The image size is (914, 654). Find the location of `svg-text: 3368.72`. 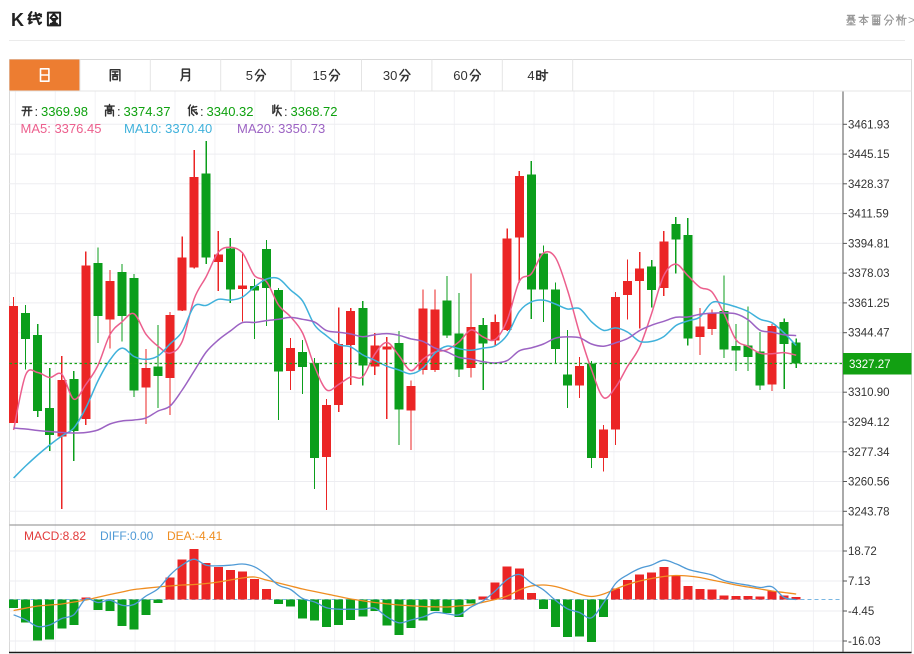

svg-text: 3368.72 is located at coordinates (314, 111).